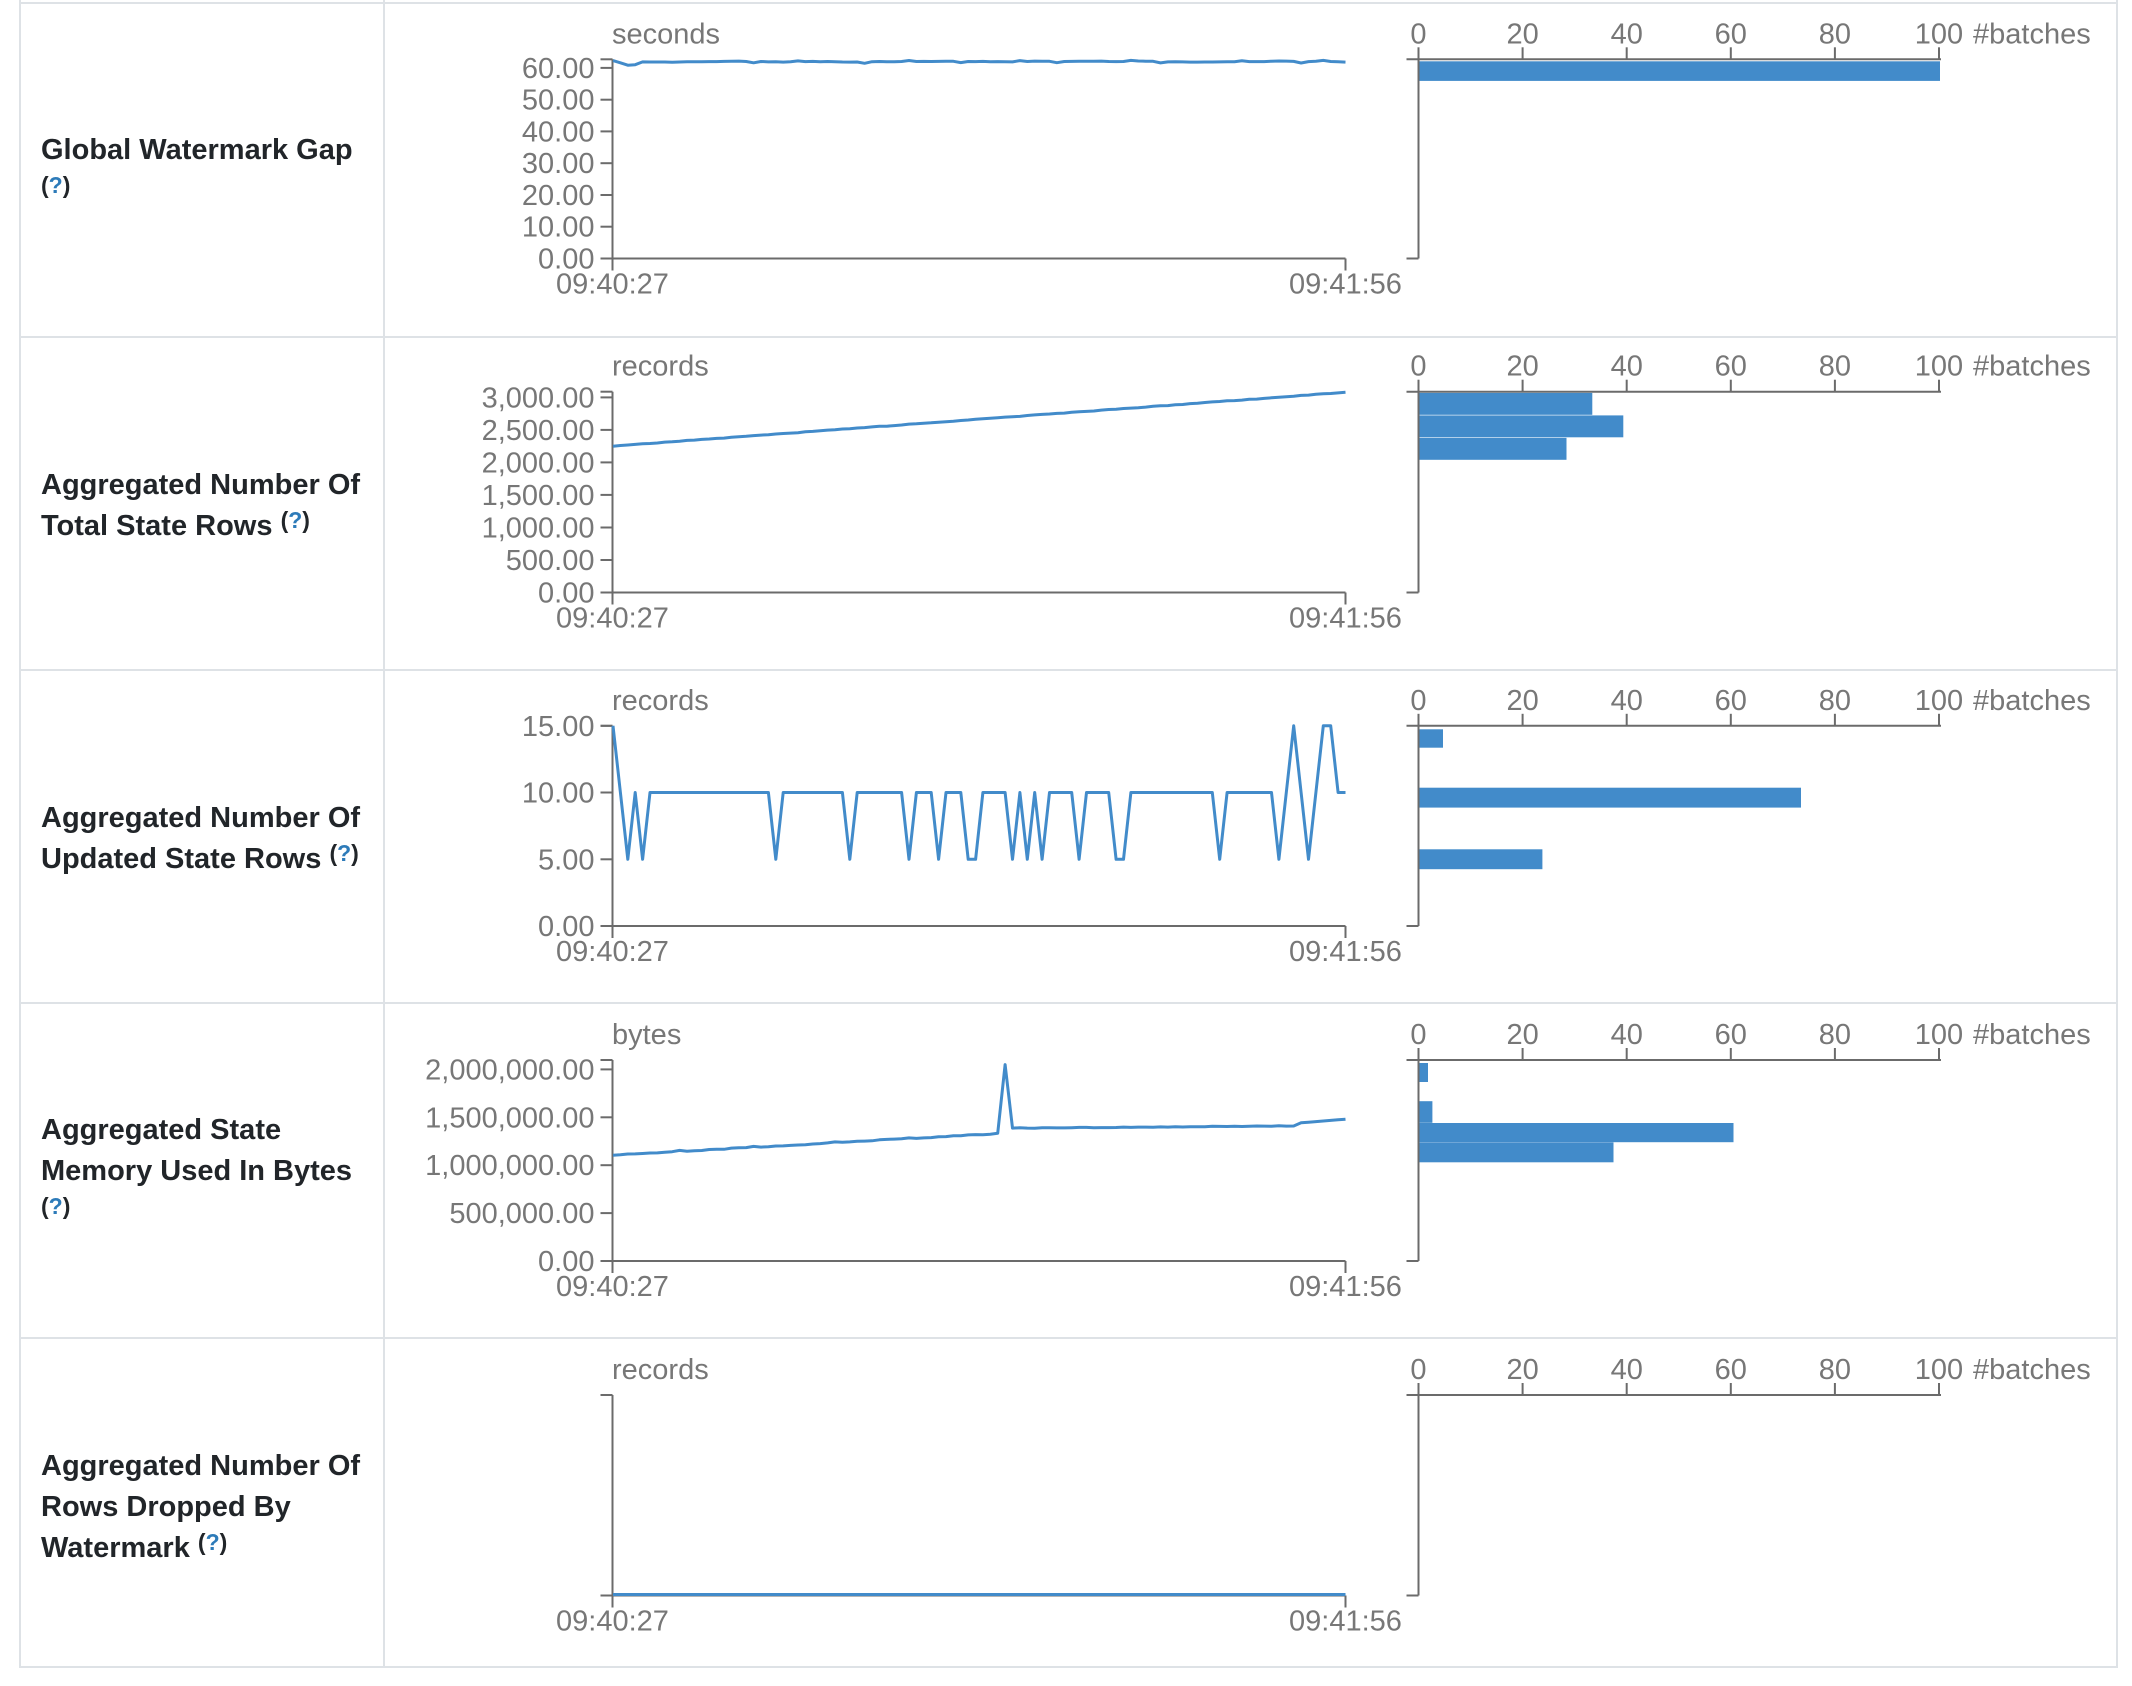 The height and width of the screenshot is (1686, 2132). I want to click on svg-text: 30.00, so click(558, 164).